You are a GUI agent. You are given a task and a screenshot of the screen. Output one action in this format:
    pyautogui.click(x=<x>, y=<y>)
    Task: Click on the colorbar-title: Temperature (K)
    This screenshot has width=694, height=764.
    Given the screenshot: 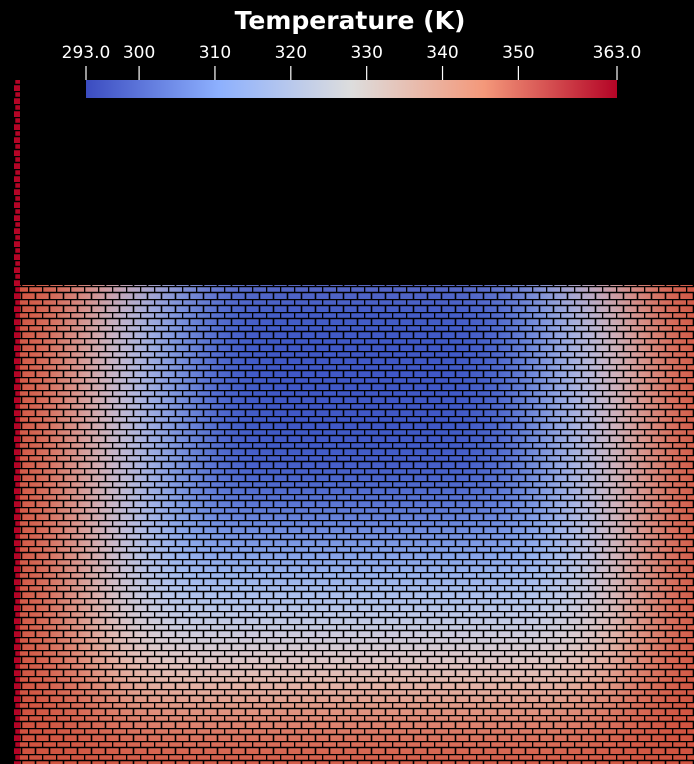 What is the action you would take?
    pyautogui.click(x=350, y=20)
    